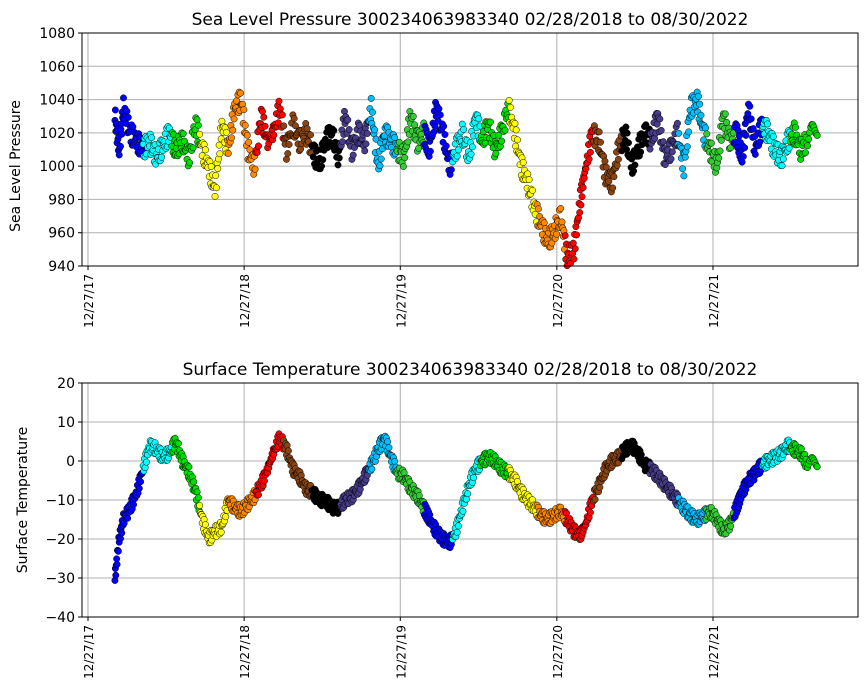  Describe the element at coordinates (57, 34) in the screenshot. I see `y-tick-label: 1080` at that location.